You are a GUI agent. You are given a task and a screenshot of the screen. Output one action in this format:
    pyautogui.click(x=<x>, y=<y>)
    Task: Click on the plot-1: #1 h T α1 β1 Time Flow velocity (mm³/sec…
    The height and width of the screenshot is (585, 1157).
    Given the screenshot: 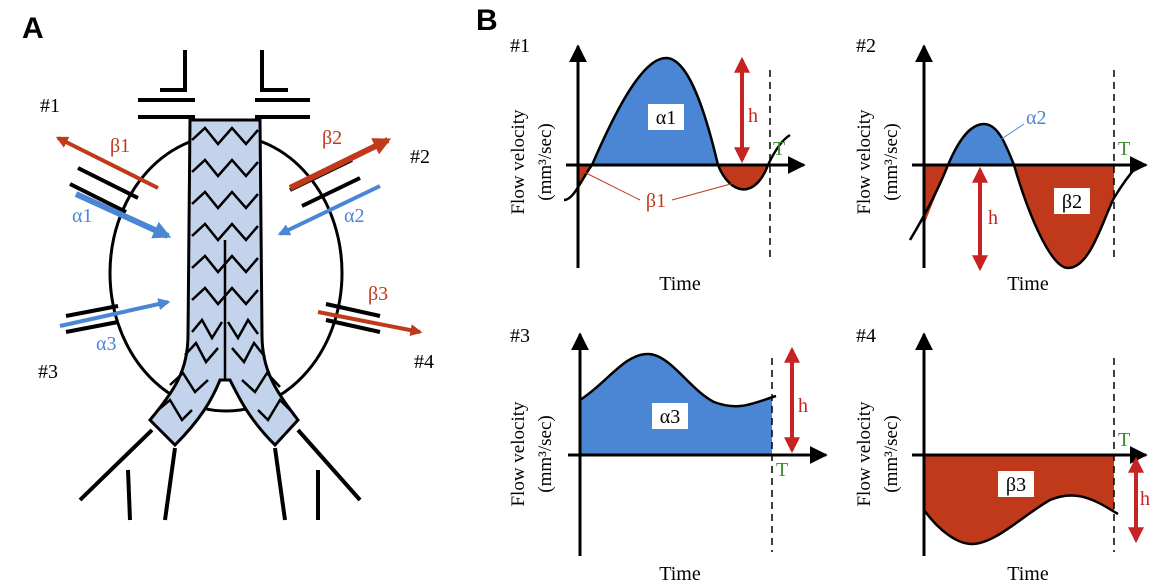 What is the action you would take?
    pyautogui.click(x=657, y=165)
    